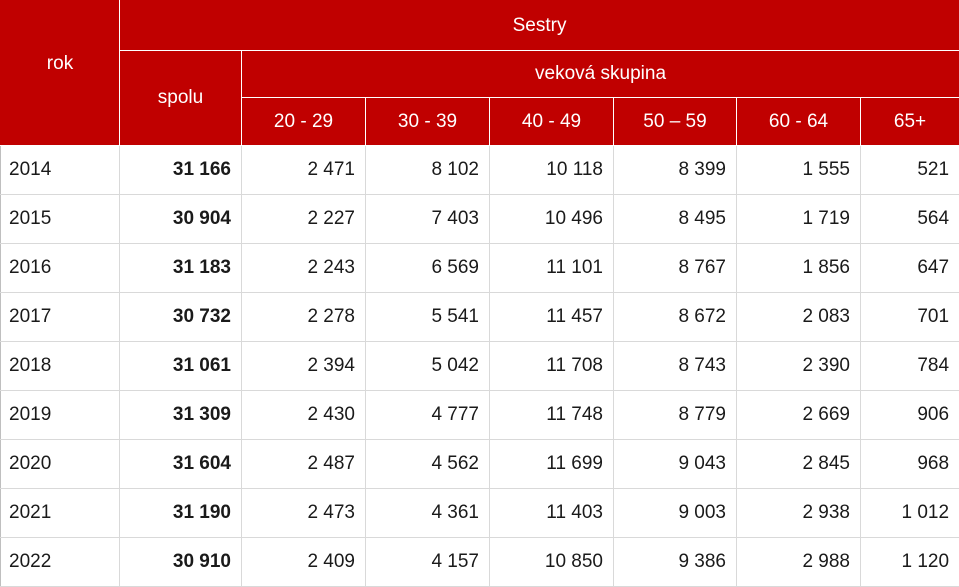  What do you see at coordinates (910, 464) in the screenshot?
I see `age-group-value-cell: 968` at bounding box center [910, 464].